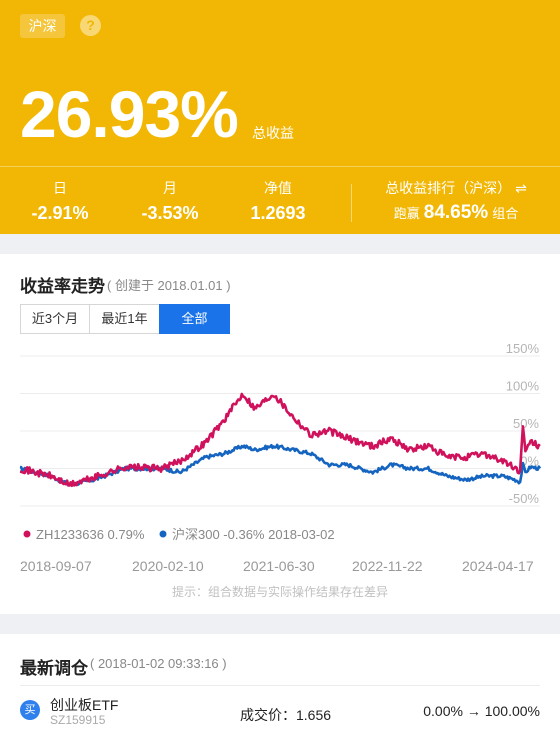  Describe the element at coordinates (279, 566) in the screenshot. I see `x-tick-label: 2021-06-30` at that location.